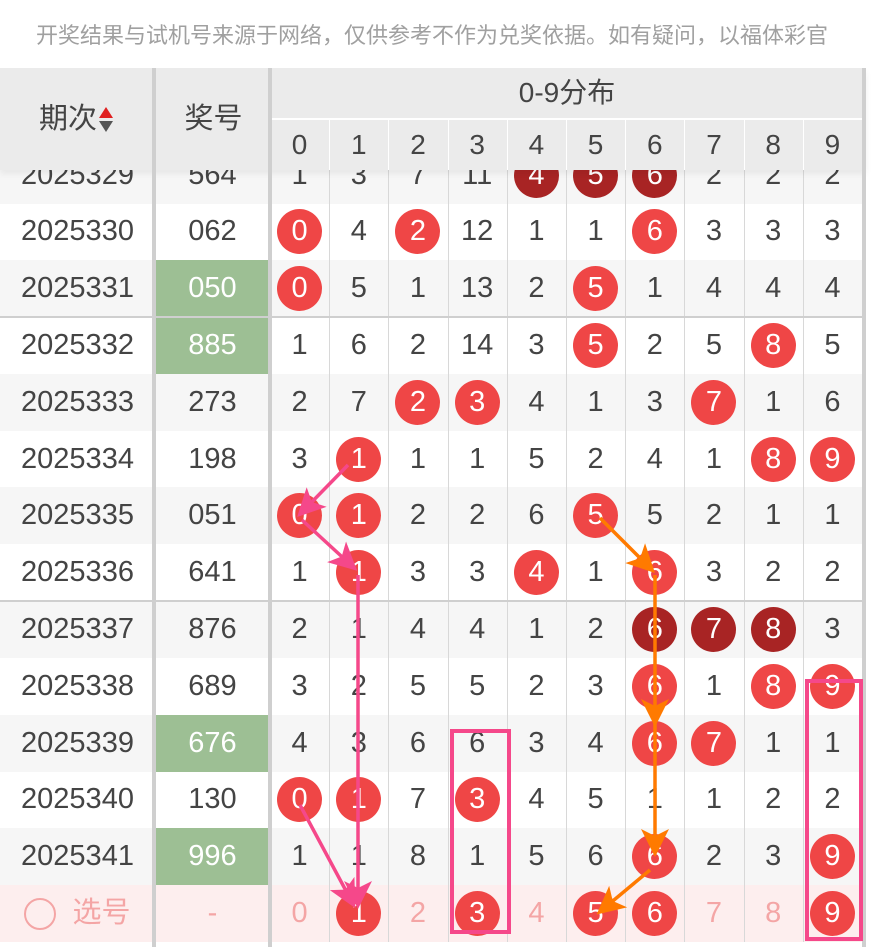  What do you see at coordinates (106, 120) in the screenshot?
I see `sort-icon` at bounding box center [106, 120].